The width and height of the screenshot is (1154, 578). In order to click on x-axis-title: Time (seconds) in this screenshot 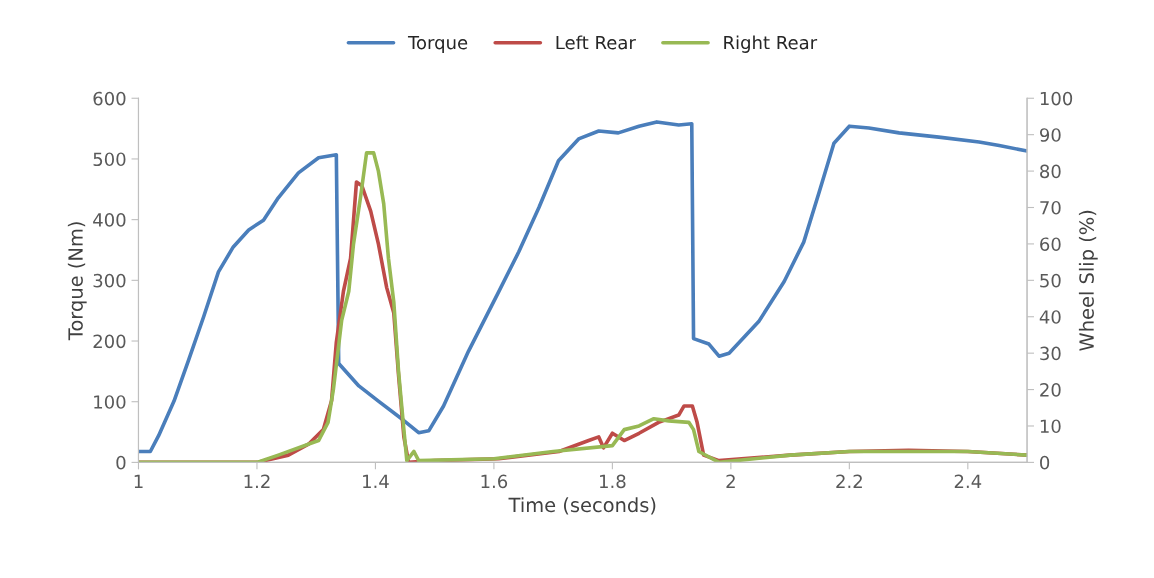, I will do `click(582, 506)`.